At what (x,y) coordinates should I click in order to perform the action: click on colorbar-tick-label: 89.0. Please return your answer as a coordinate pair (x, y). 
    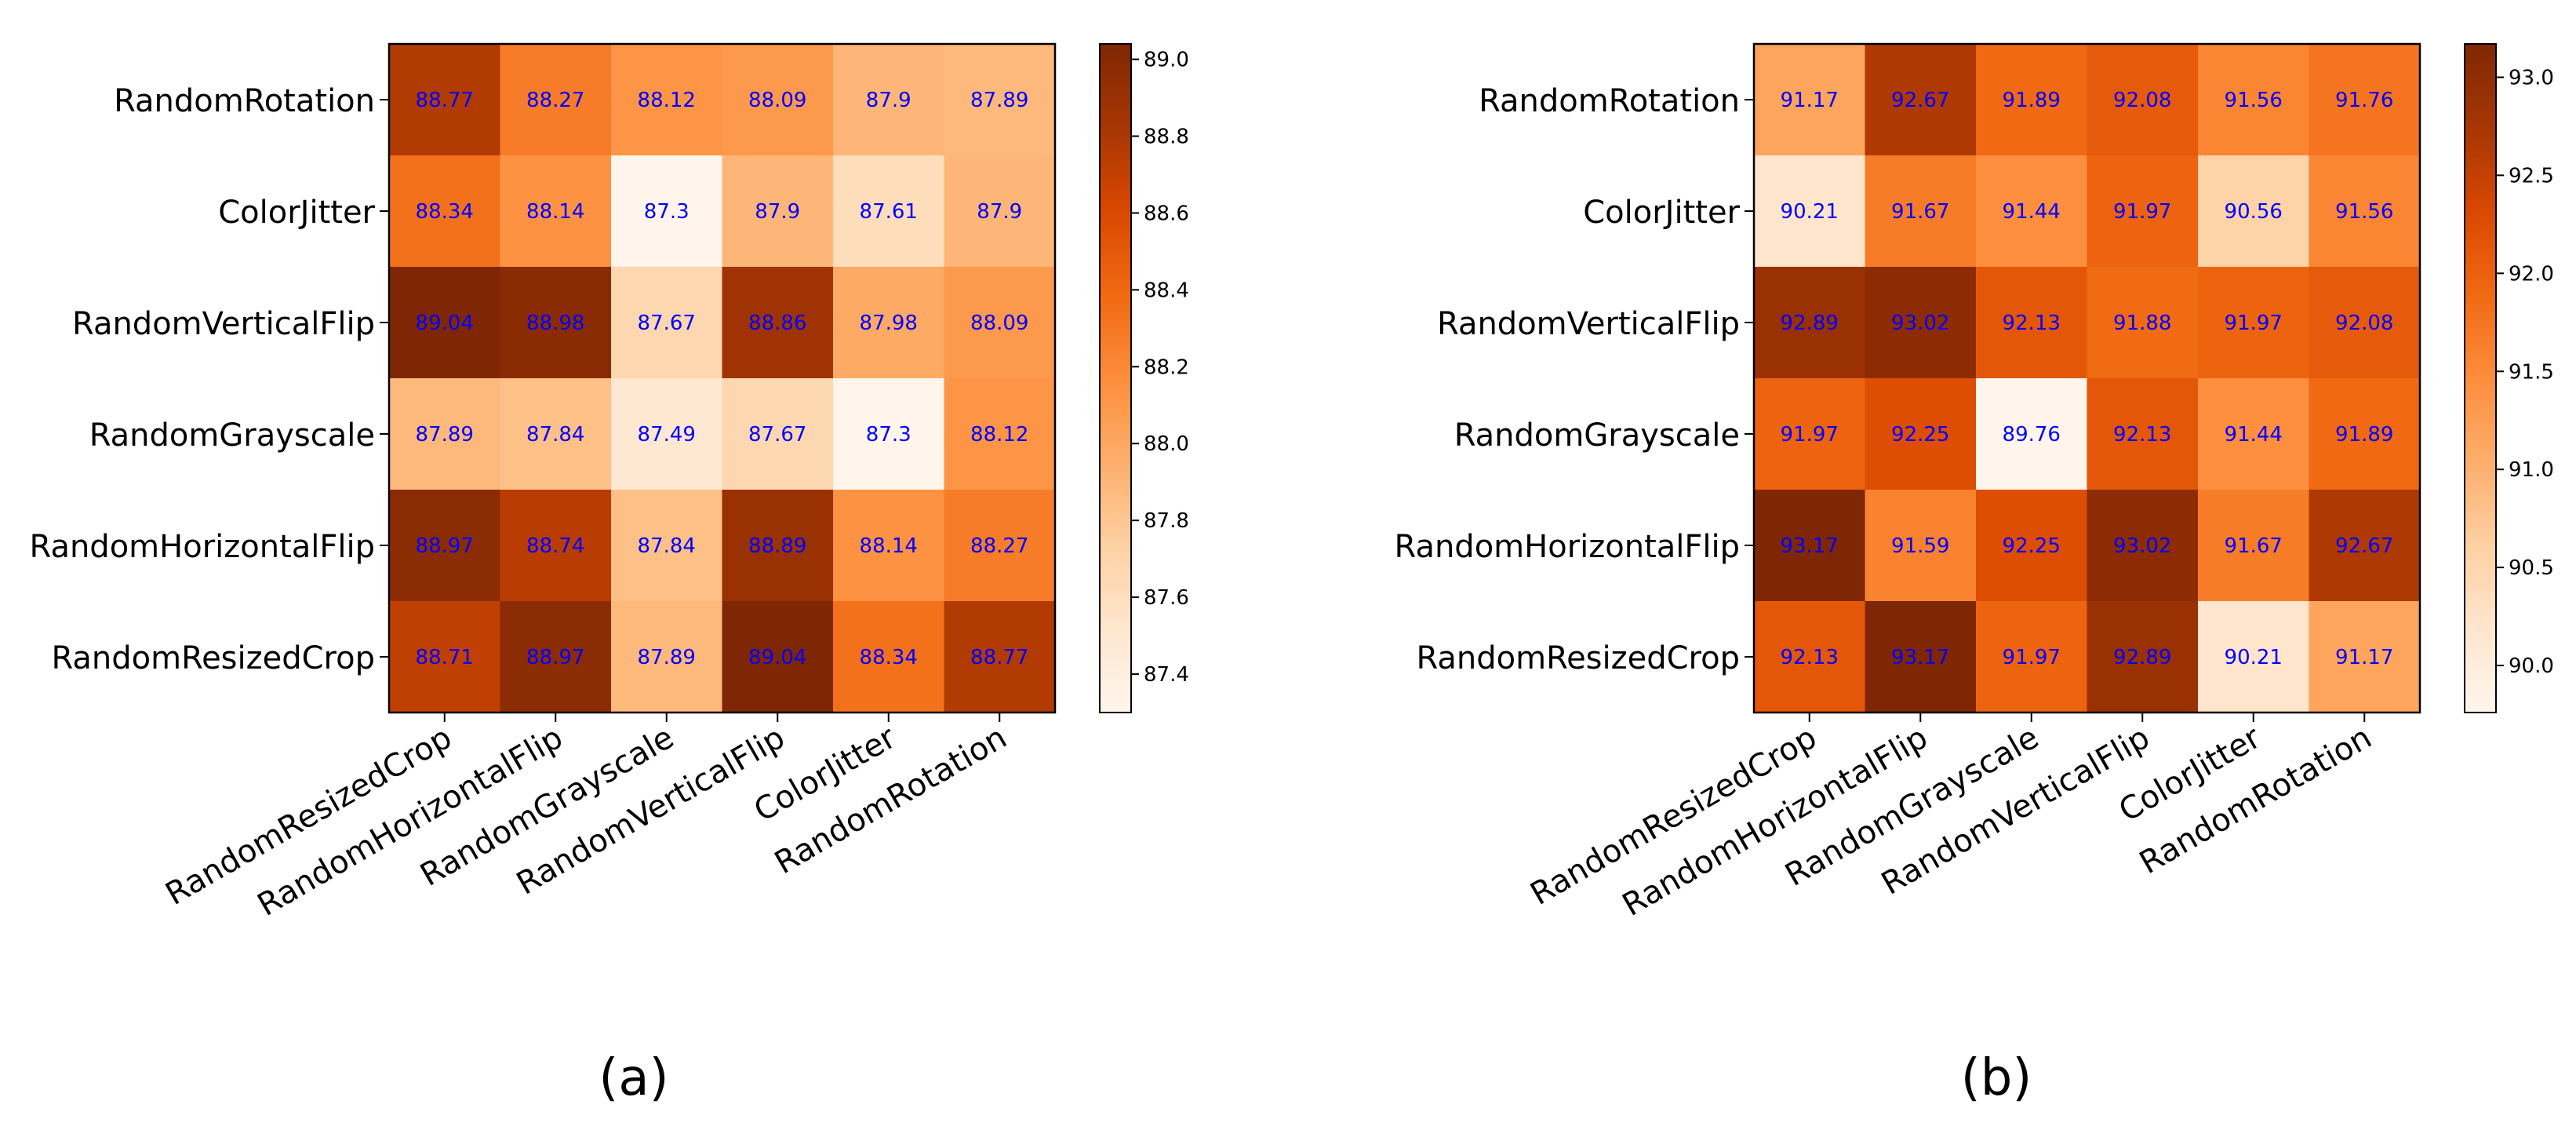
    Looking at the image, I should click on (1166, 60).